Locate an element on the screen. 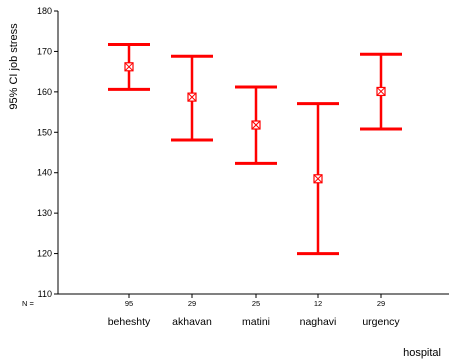 This screenshot has width=451, height=362. n-prefix-label: N = is located at coordinates (28, 303).